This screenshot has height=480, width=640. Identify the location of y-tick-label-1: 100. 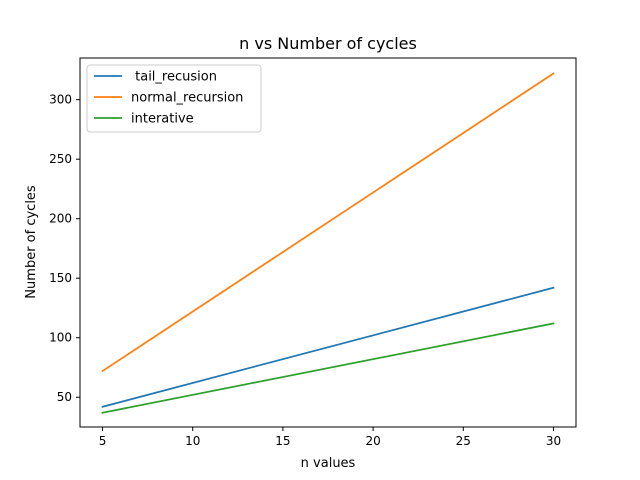
(60, 338).